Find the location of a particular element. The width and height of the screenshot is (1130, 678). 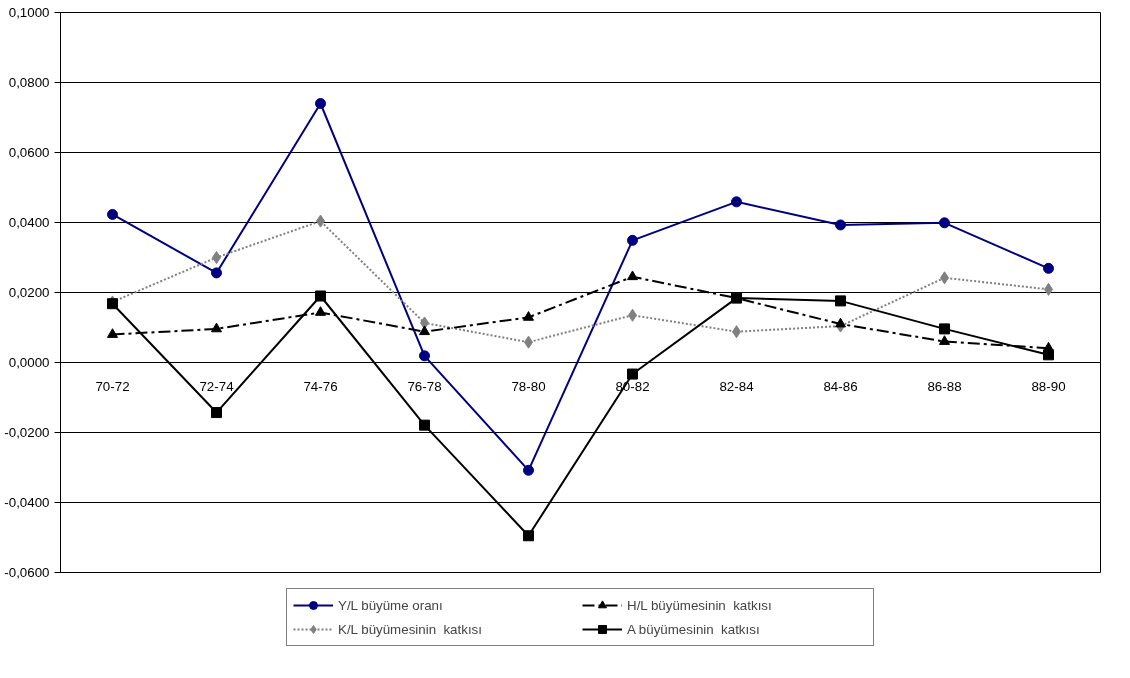

x-tick-label: 74-76 is located at coordinates (320, 386).